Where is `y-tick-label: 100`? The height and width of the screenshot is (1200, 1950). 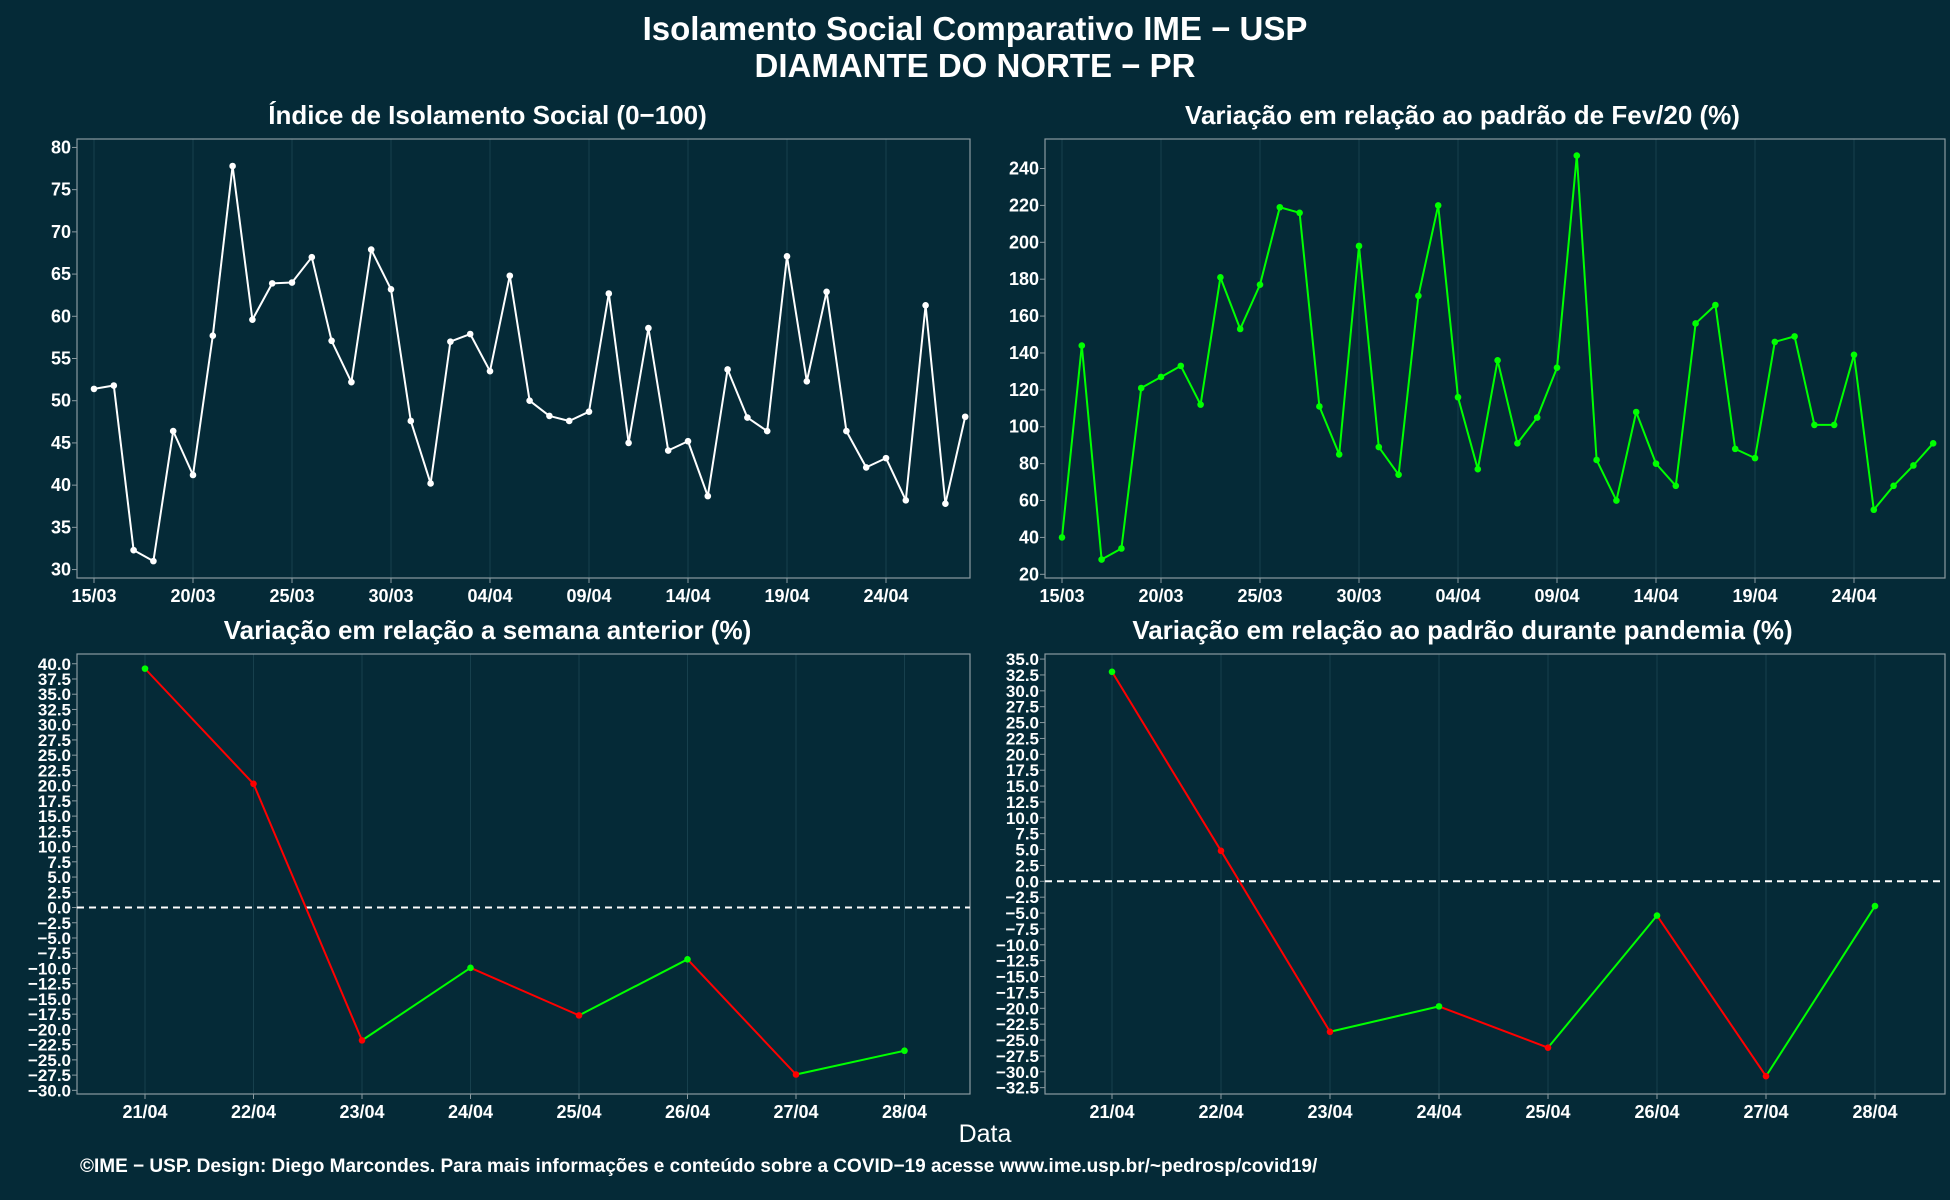
y-tick-label: 100 is located at coordinates (1024, 427).